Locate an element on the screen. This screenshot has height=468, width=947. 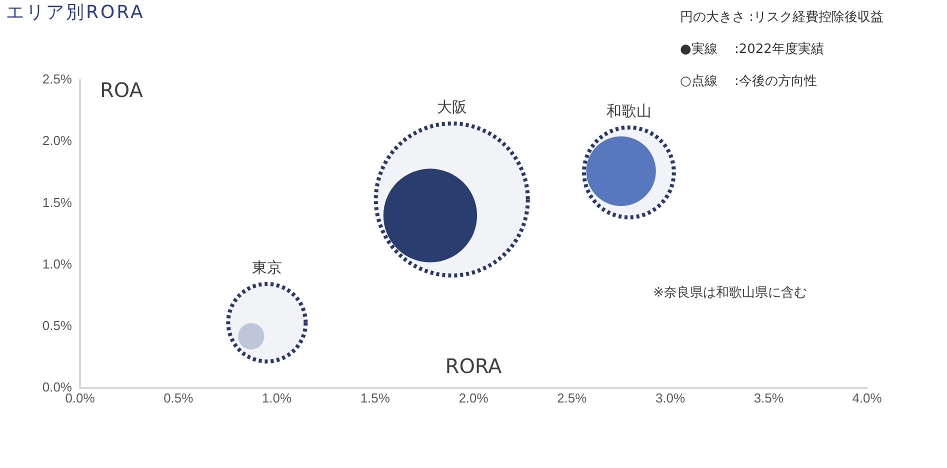
x-tick-label: 3.0% is located at coordinates (670, 398).